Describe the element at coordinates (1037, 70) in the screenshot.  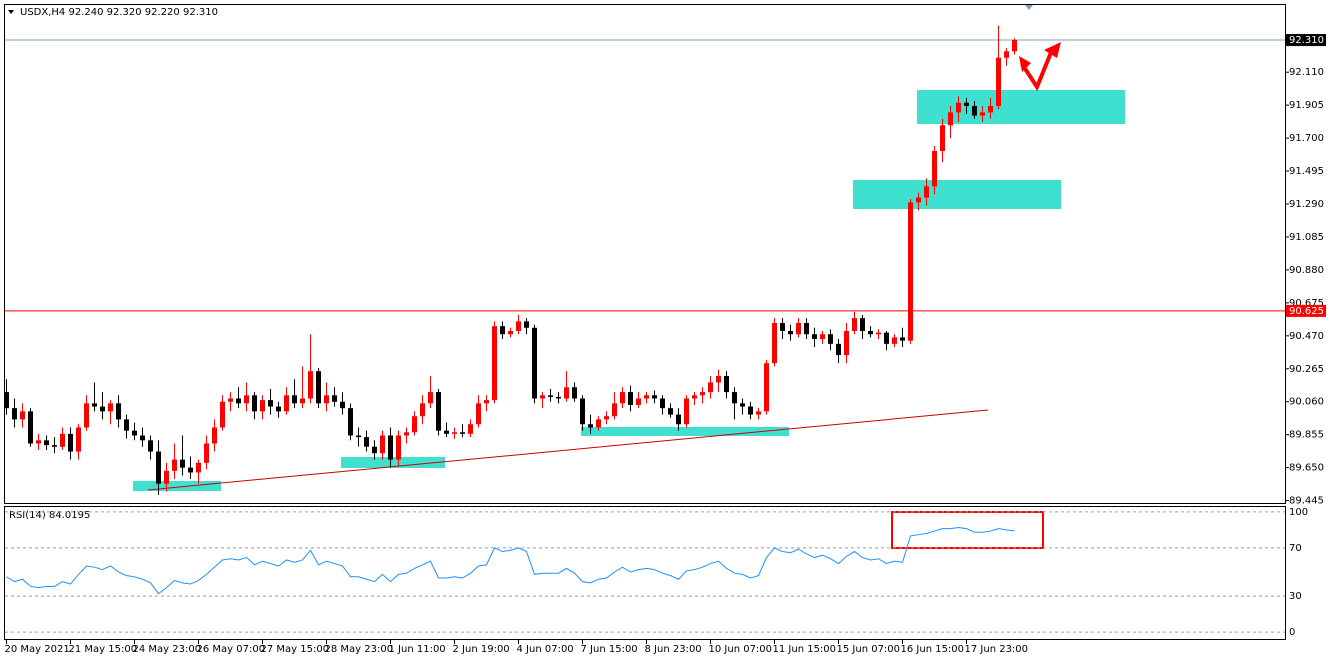
I see `arrow` at that location.